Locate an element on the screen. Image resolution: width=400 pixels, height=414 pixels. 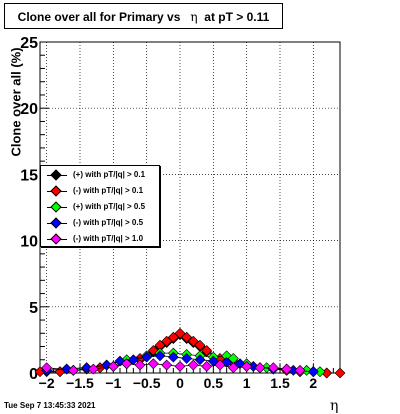
x-axis-label: η is located at coordinates (334, 406).